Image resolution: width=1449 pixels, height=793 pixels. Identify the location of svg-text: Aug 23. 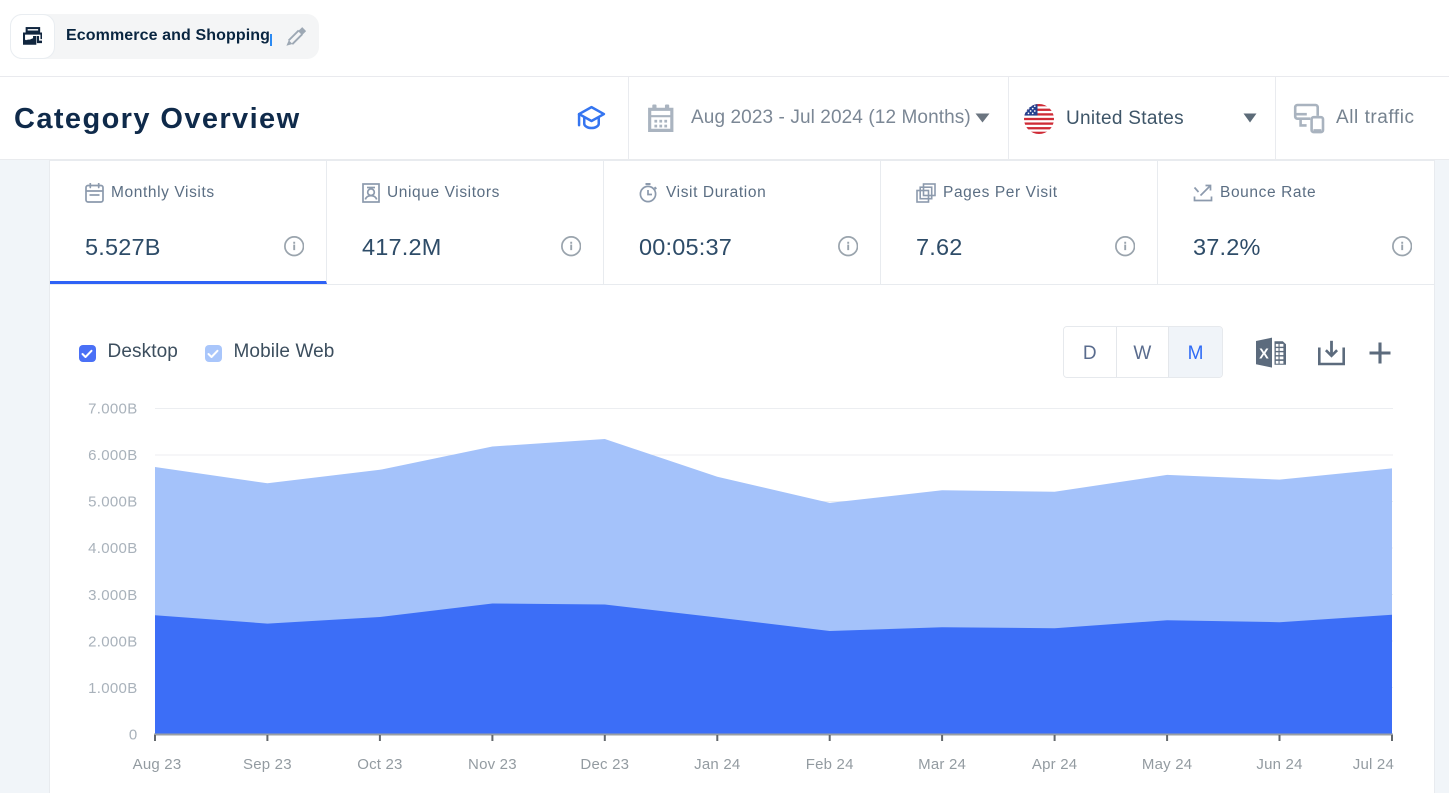
(157, 764).